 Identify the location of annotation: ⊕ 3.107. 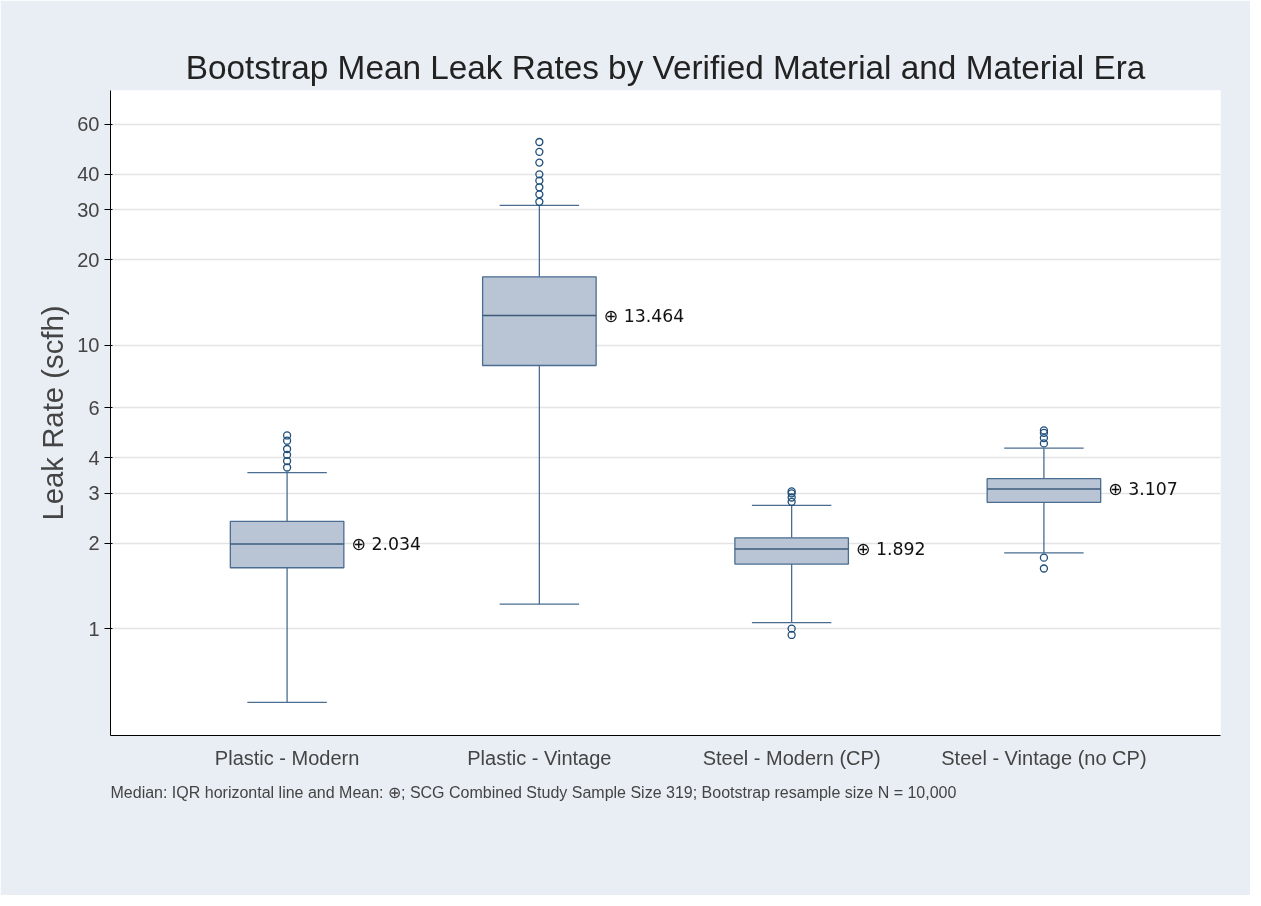
(1143, 488).